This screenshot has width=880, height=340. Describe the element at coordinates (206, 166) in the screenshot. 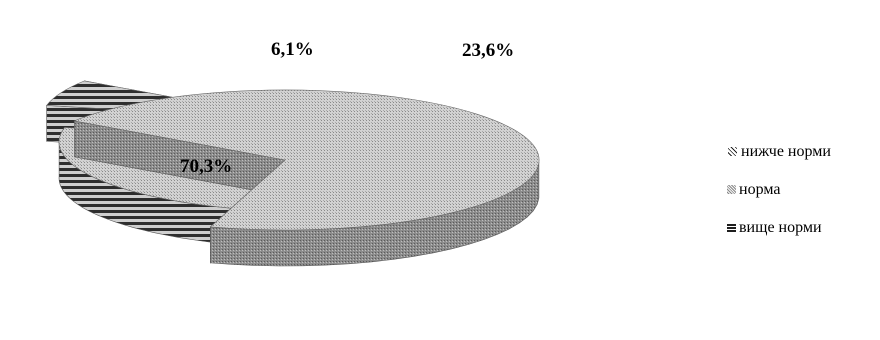

I see `data-label-0: 70,3%` at that location.